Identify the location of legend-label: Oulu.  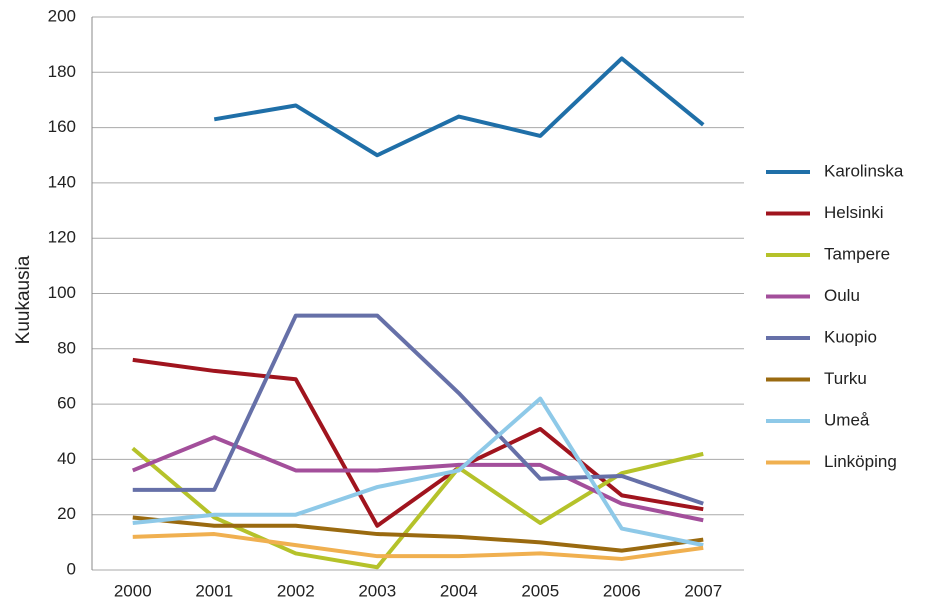
(842, 295).